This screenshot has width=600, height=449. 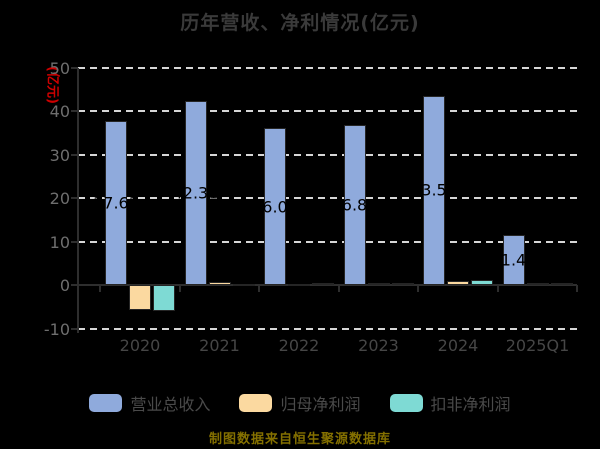 I want to click on data-source-footer: 制图数据来自恒生聚源数据库, so click(x=299, y=439).